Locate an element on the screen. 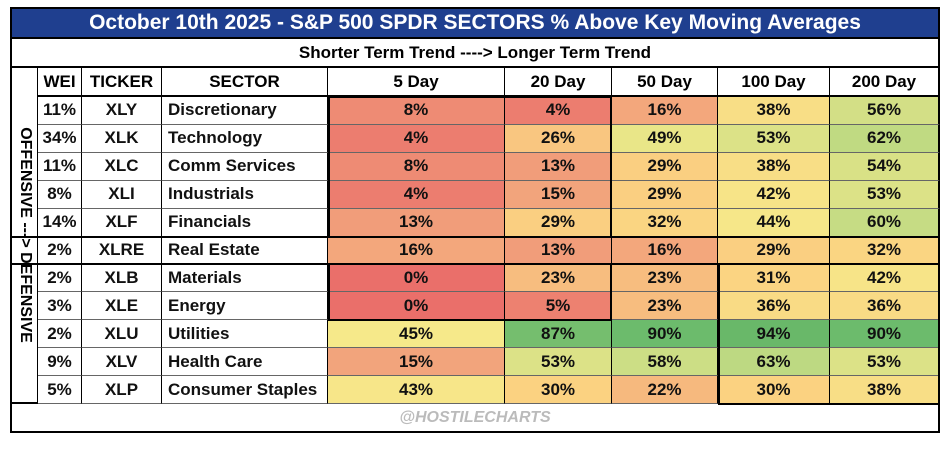 This screenshot has width=948, height=450. value-cell: 31% is located at coordinates (774, 278).